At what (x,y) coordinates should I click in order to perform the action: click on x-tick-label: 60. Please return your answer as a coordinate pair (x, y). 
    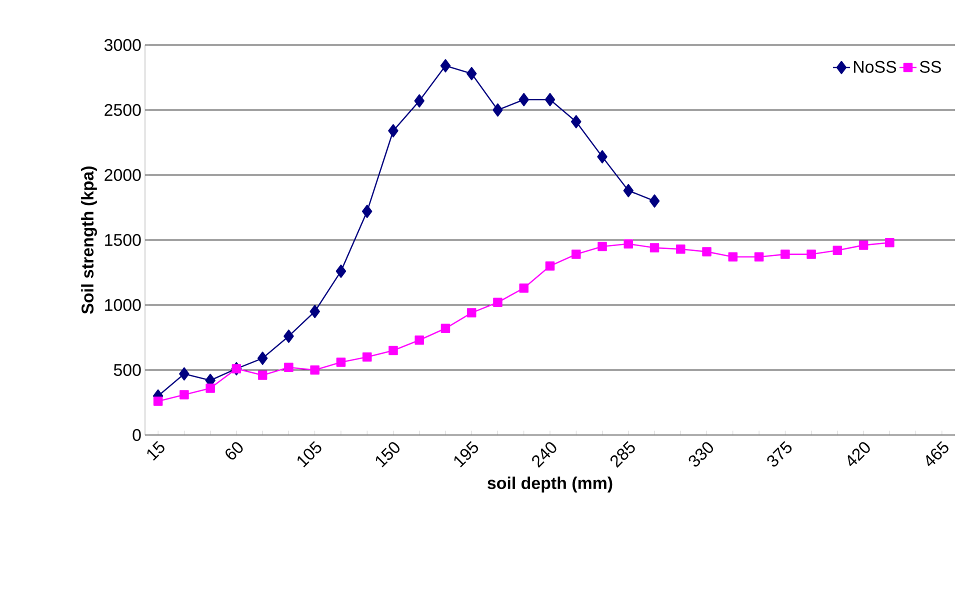
    Looking at the image, I should click on (234, 451).